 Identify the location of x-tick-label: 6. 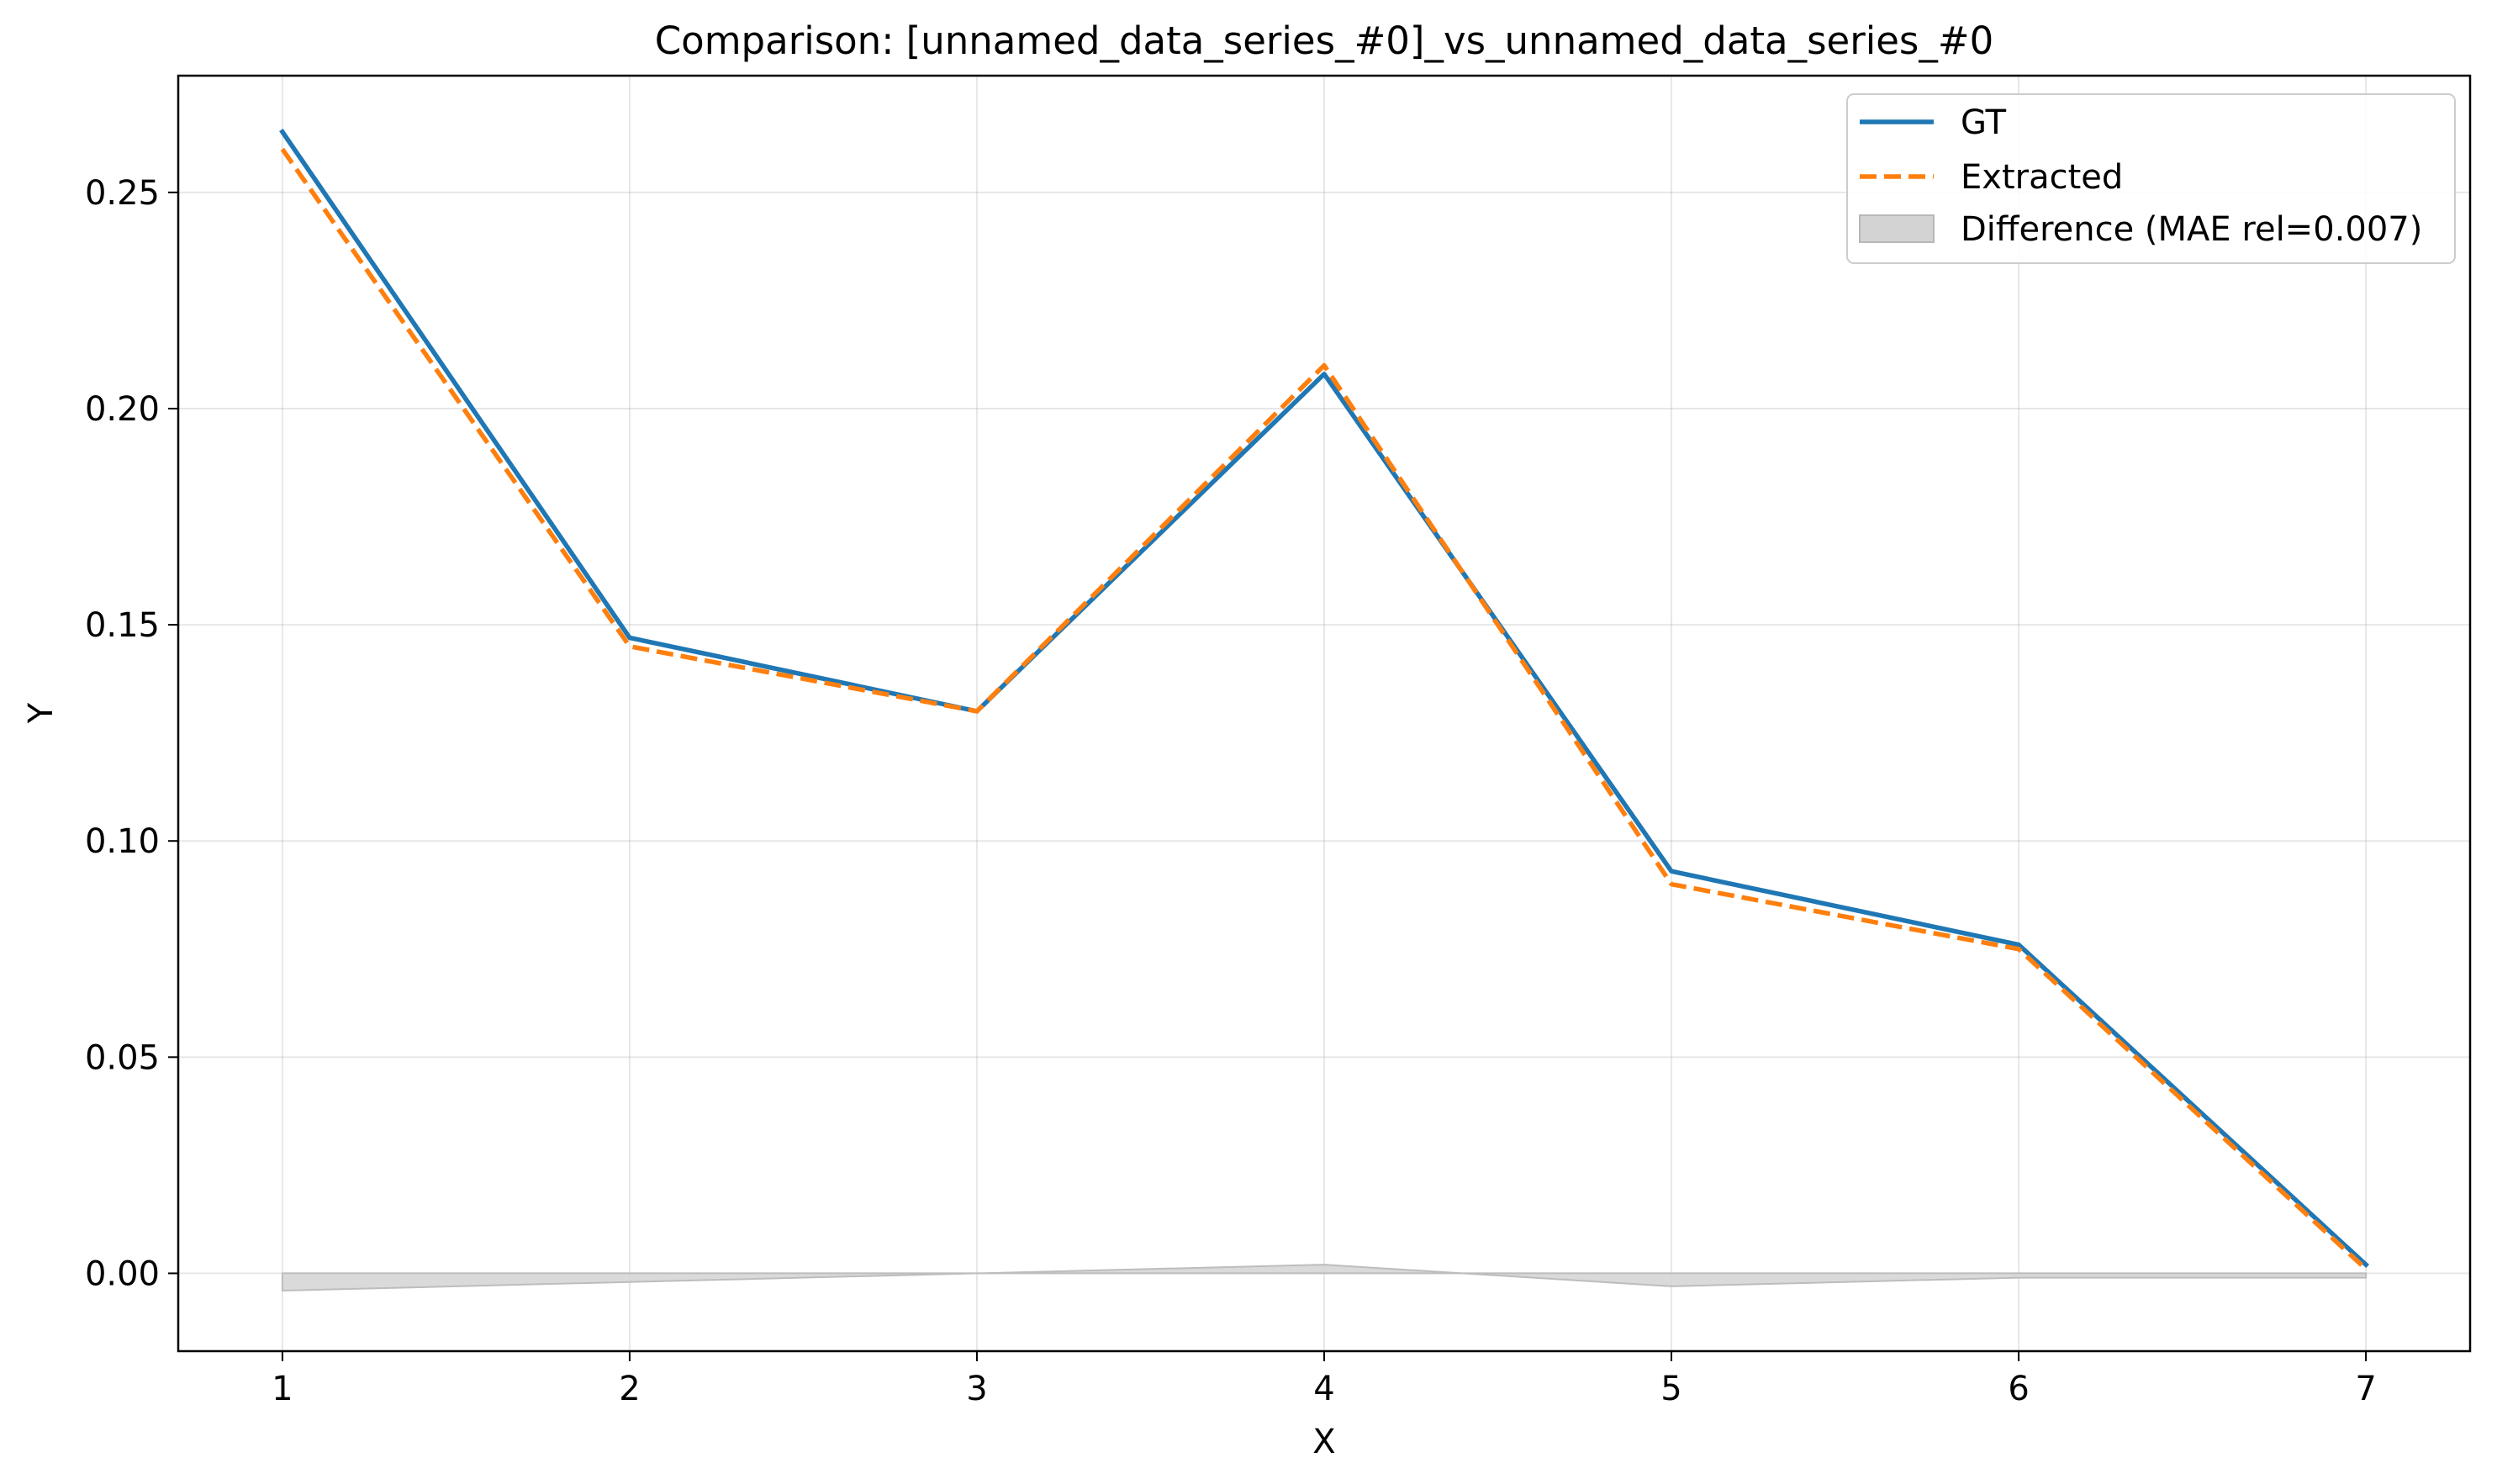
(2019, 1389).